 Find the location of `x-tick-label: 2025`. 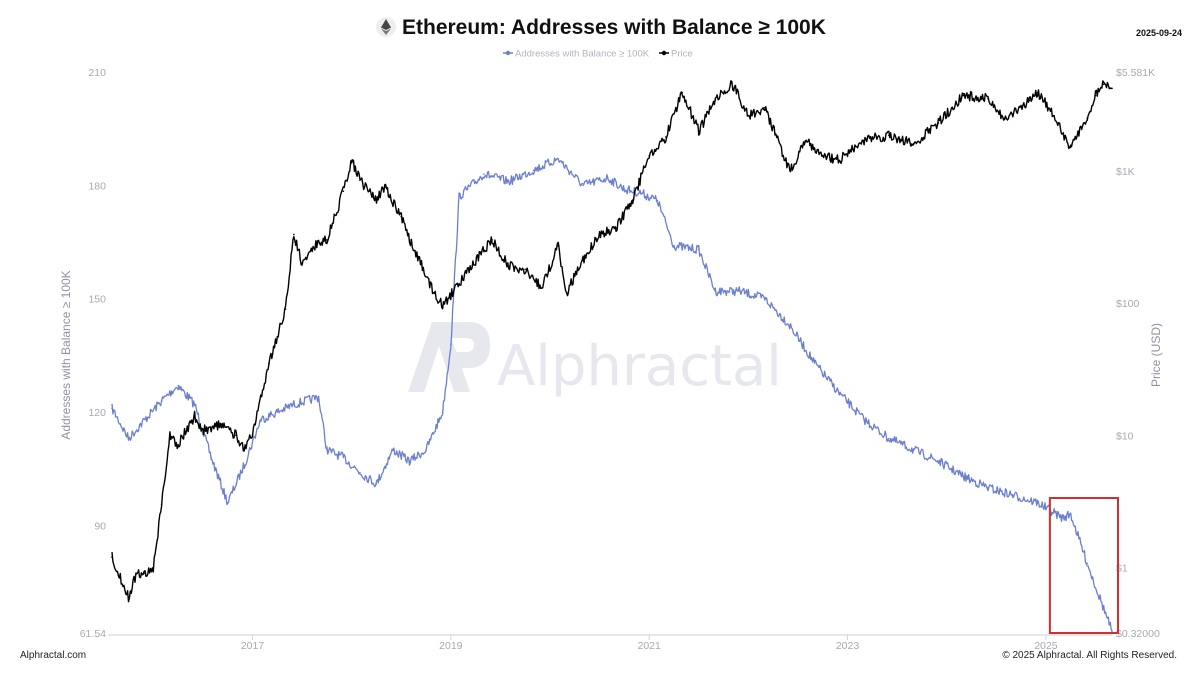

x-tick-label: 2025 is located at coordinates (1046, 646).